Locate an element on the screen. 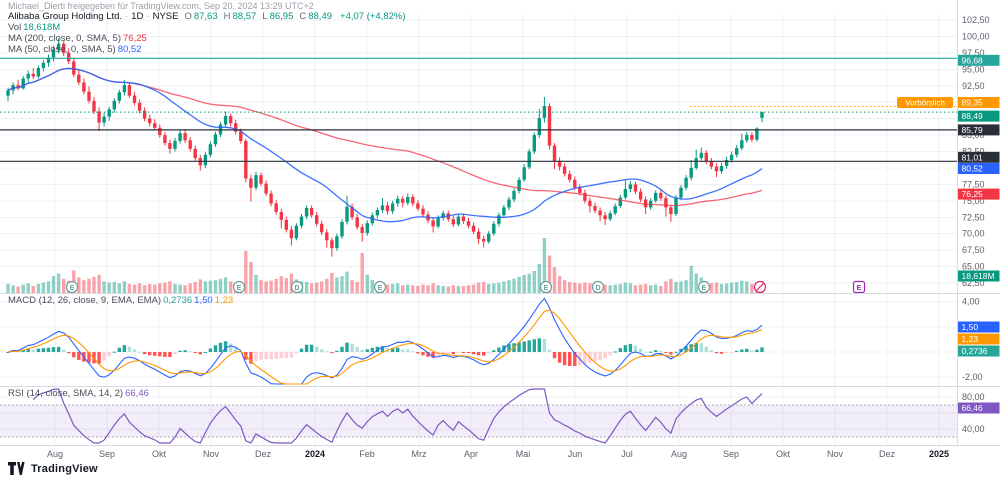 The width and height of the screenshot is (1000, 481). time-axis-label: Aug is located at coordinates (679, 454).